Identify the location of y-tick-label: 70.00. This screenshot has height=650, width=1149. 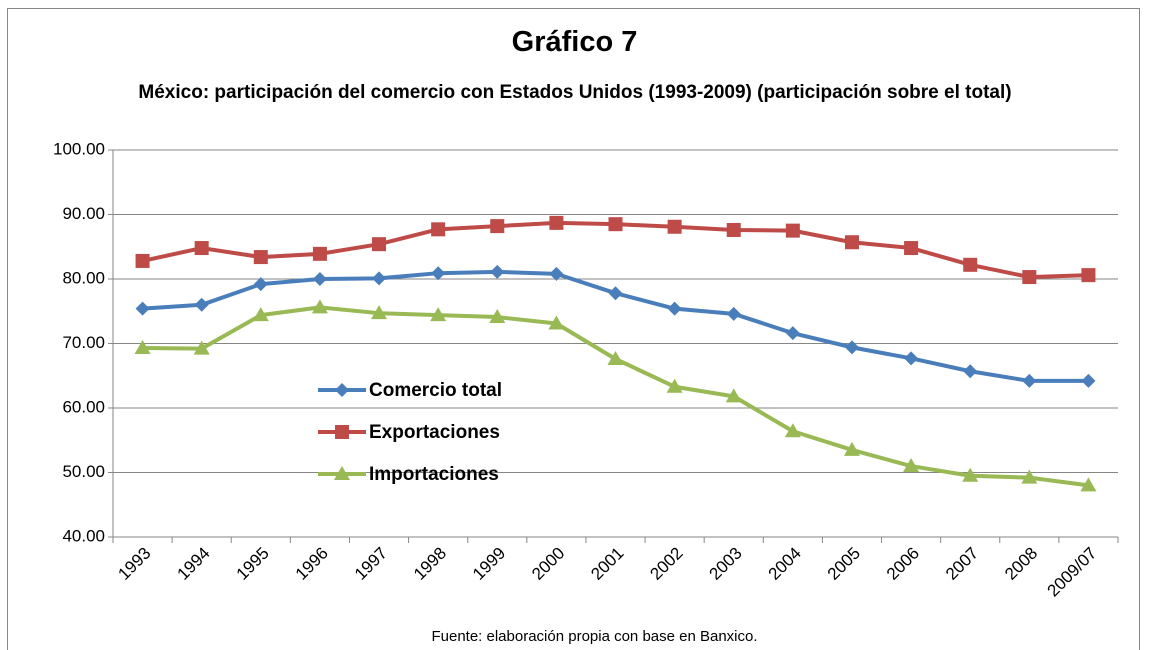
(83, 342).